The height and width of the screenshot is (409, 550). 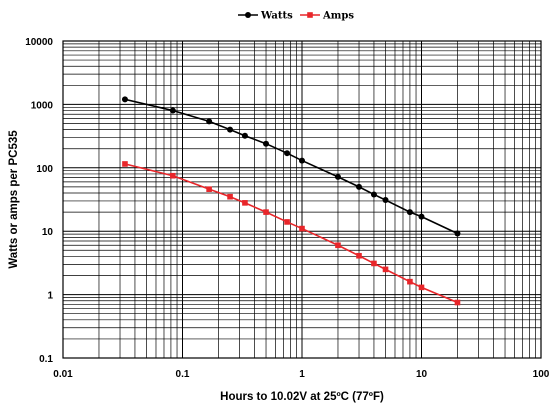 What do you see at coordinates (50, 296) in the screenshot?
I see `y-tick-label: 1` at bounding box center [50, 296].